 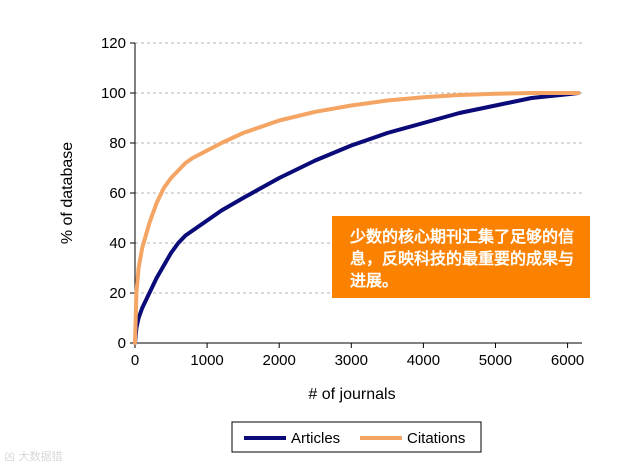 What do you see at coordinates (315, 438) in the screenshot?
I see `legend-label-articles: Articles` at bounding box center [315, 438].